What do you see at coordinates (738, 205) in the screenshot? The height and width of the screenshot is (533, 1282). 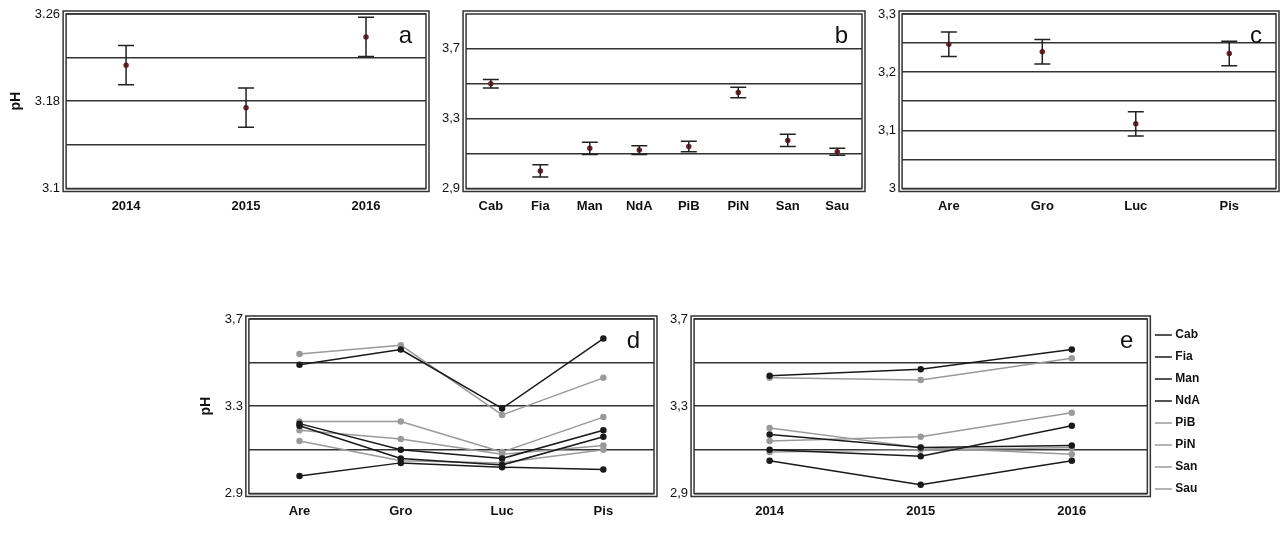 I see `x-tick-label: PiN` at bounding box center [738, 205].